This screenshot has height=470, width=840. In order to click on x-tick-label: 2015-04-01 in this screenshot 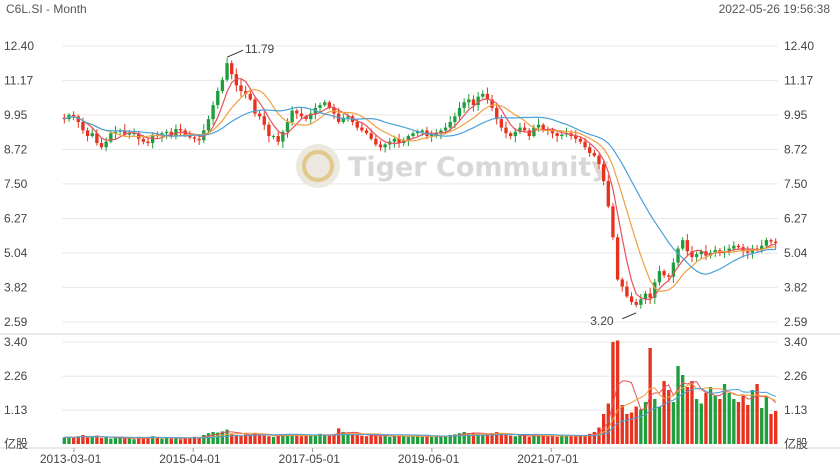, I will do `click(190, 459)`.